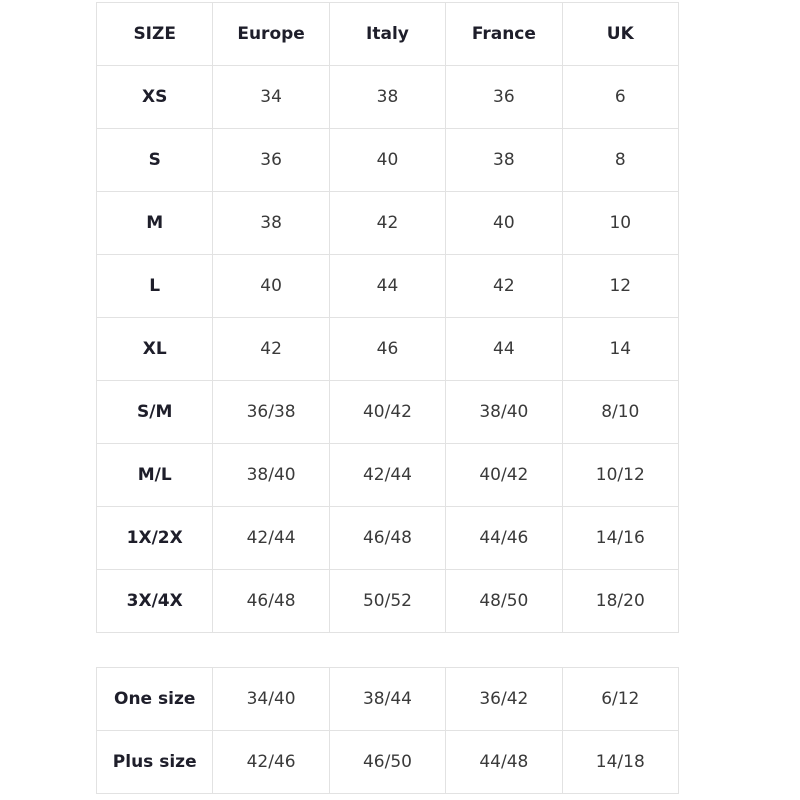 The width and height of the screenshot is (800, 800). I want to click on header-row: SIZE Europe Italy France UK, so click(387, 34).